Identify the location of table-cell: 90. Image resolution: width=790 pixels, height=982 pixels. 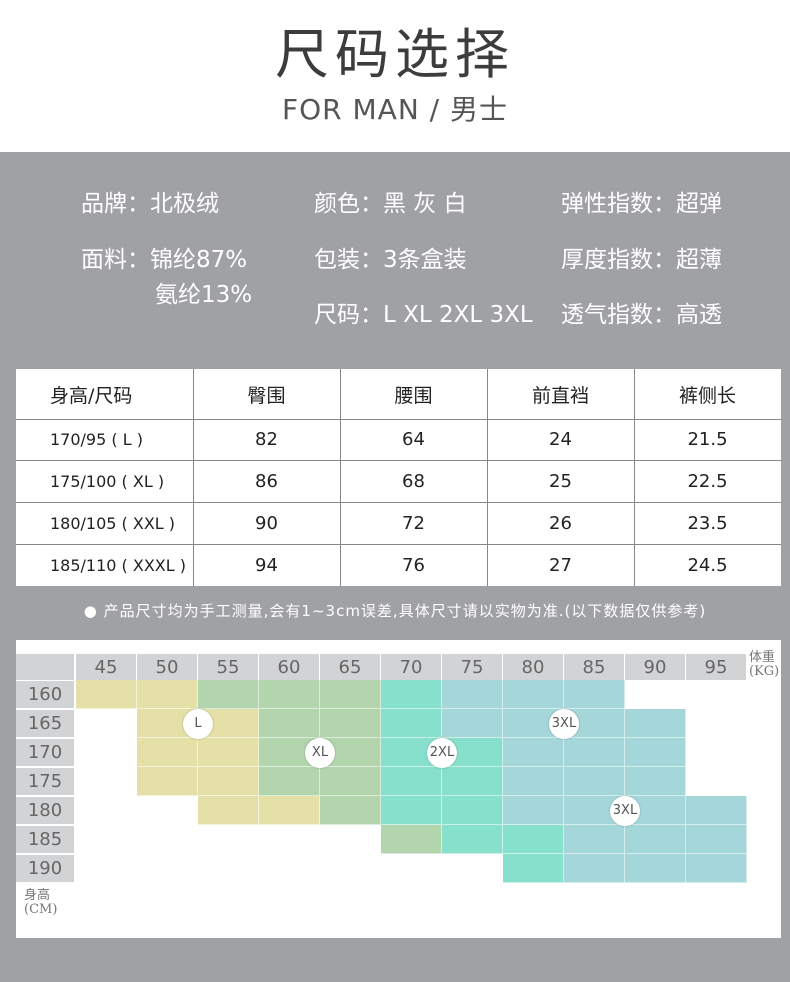
(266, 523).